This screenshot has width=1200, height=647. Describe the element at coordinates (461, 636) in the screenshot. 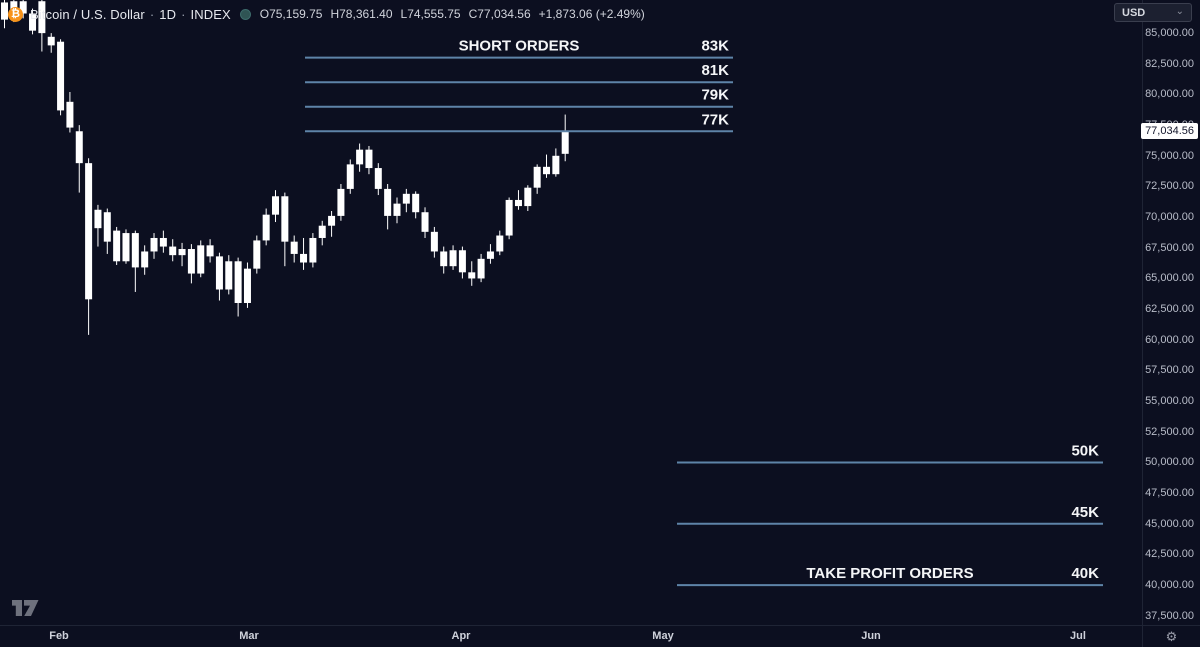

I see `time-tick-label: Apr` at that location.